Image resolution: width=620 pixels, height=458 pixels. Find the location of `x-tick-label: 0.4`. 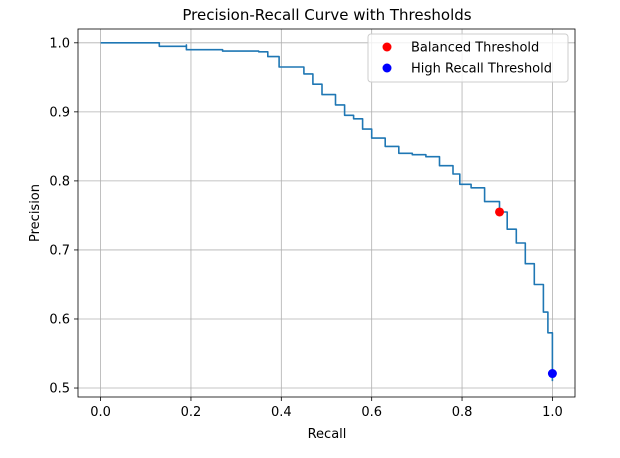

x-tick-label: 0.4 is located at coordinates (281, 412).